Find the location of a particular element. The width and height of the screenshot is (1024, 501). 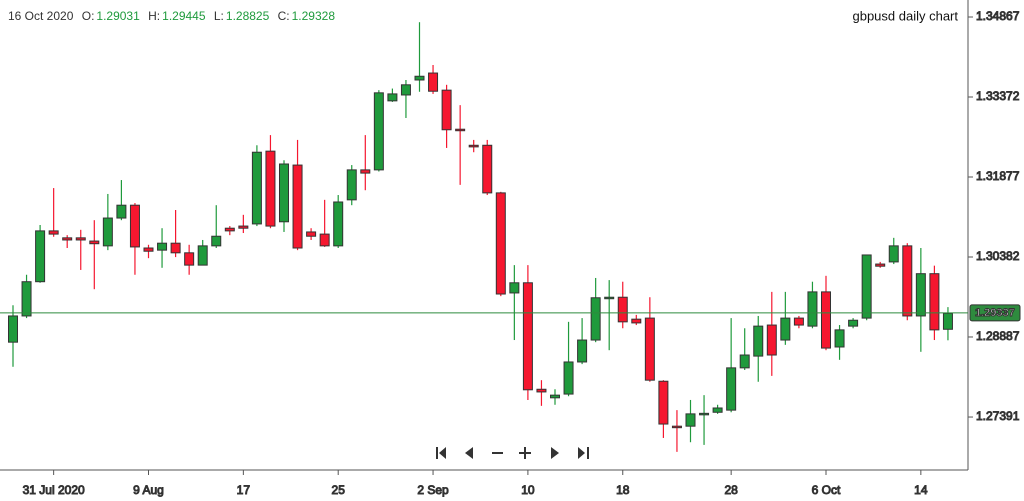

nav-next is located at coordinates (554, 453).